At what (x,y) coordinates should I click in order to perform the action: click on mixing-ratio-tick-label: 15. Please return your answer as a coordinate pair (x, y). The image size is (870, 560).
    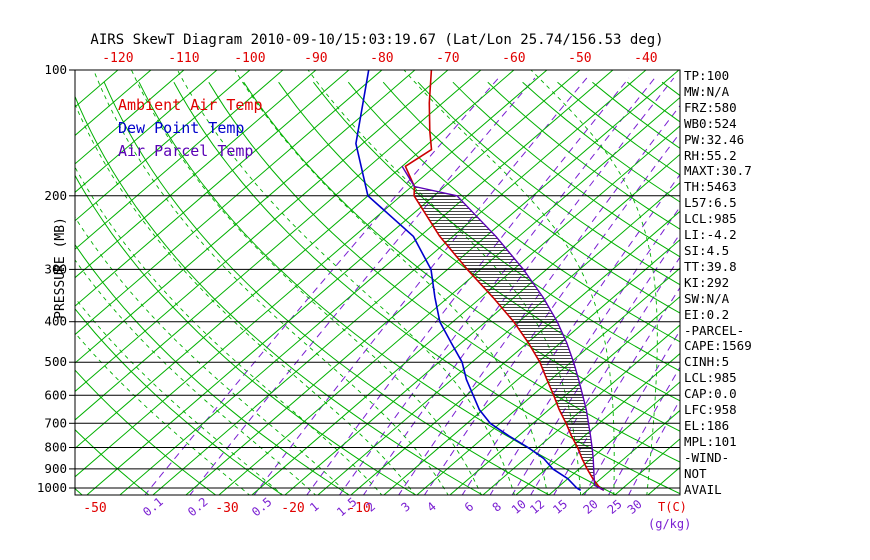
    Looking at the image, I should click on (560, 507).